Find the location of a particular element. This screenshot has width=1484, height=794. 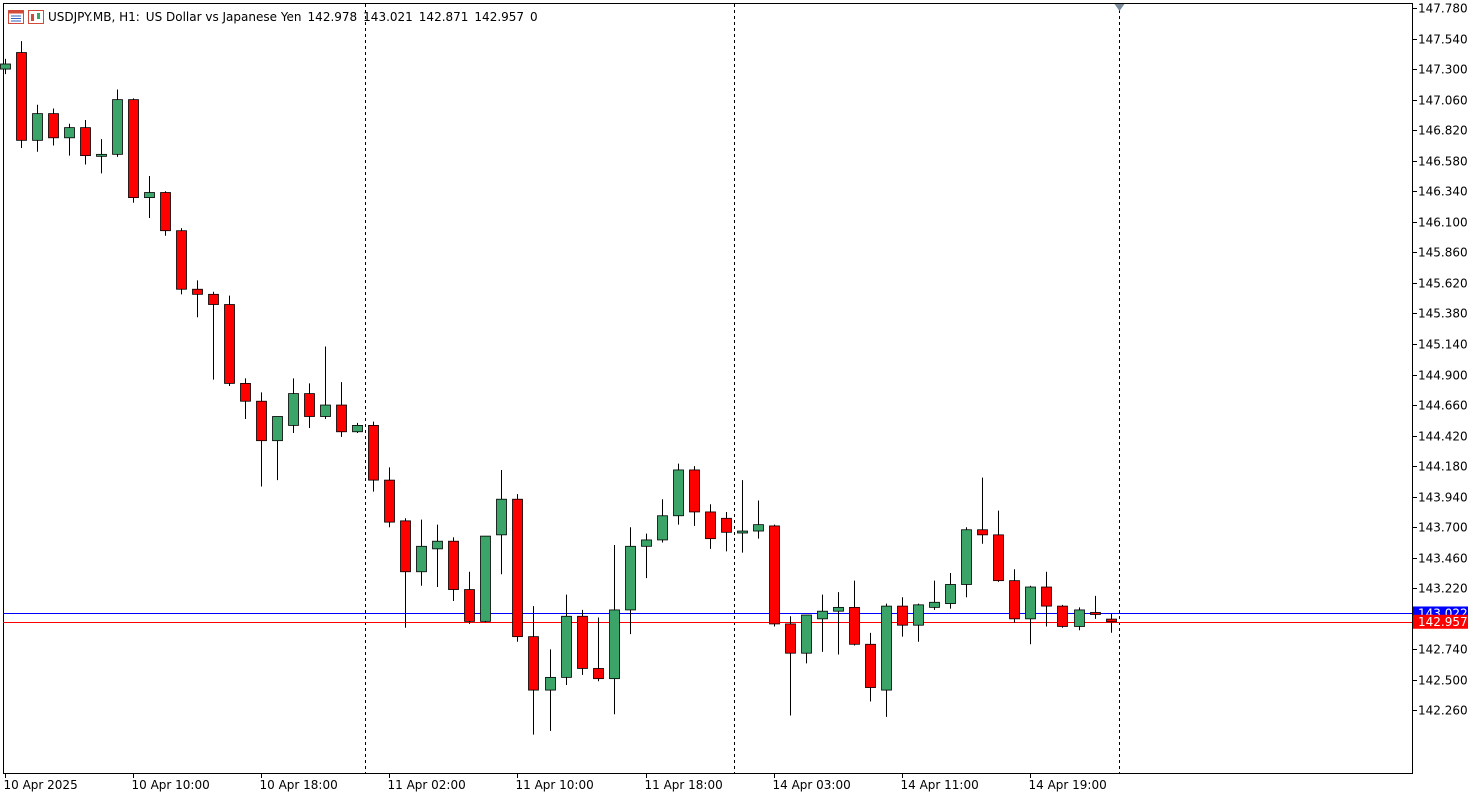

price-tick-label: 146.580 is located at coordinates (1443, 162).